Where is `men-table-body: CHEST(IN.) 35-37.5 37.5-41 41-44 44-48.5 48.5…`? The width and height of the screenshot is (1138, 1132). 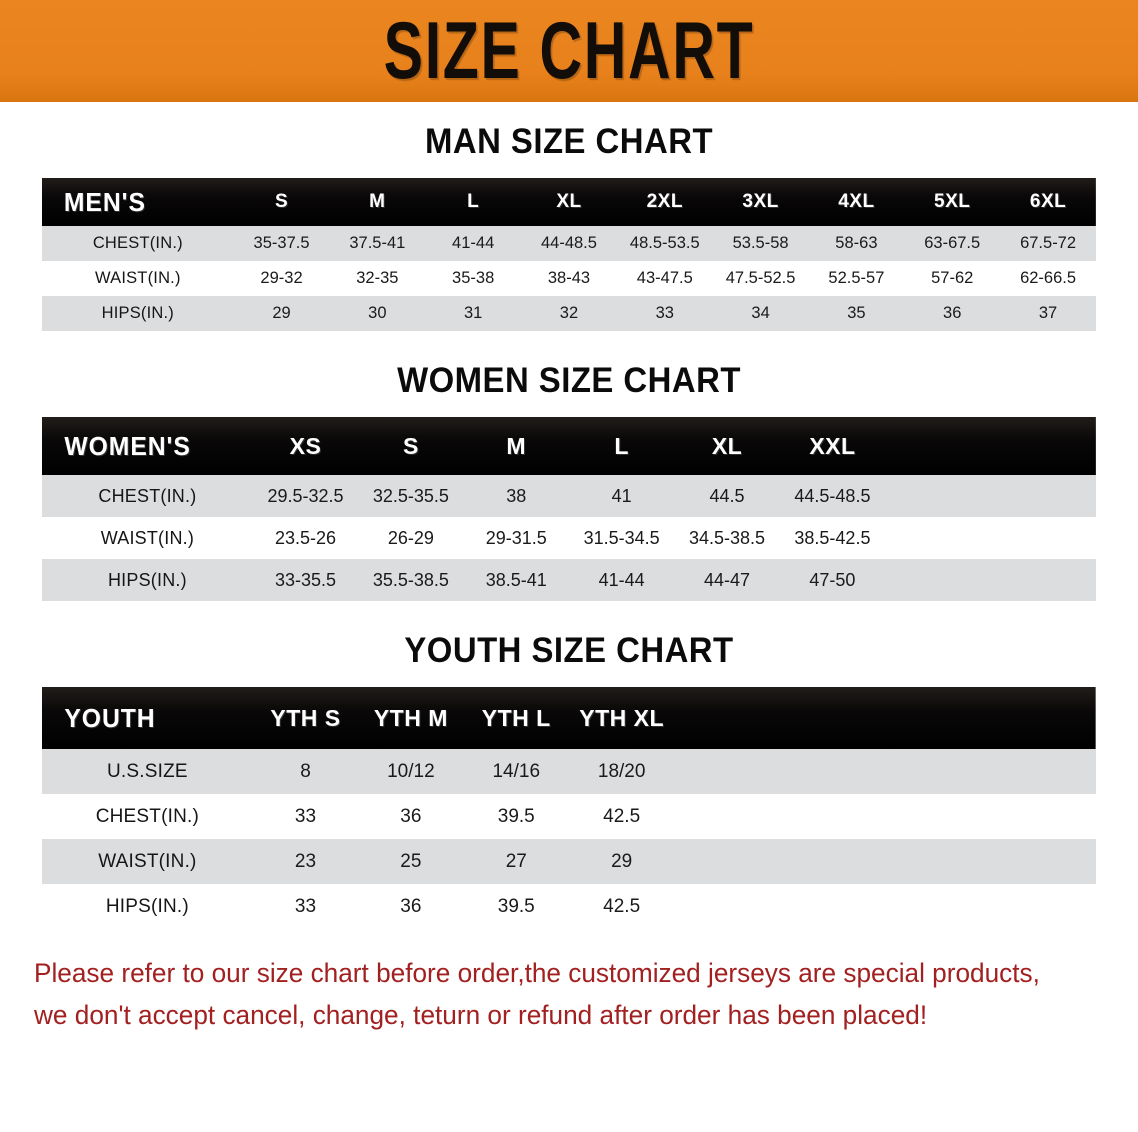 men-table-body: CHEST(IN.) 35-37.5 37.5-41 41-44 44-48.5 48.5… is located at coordinates (569, 278).